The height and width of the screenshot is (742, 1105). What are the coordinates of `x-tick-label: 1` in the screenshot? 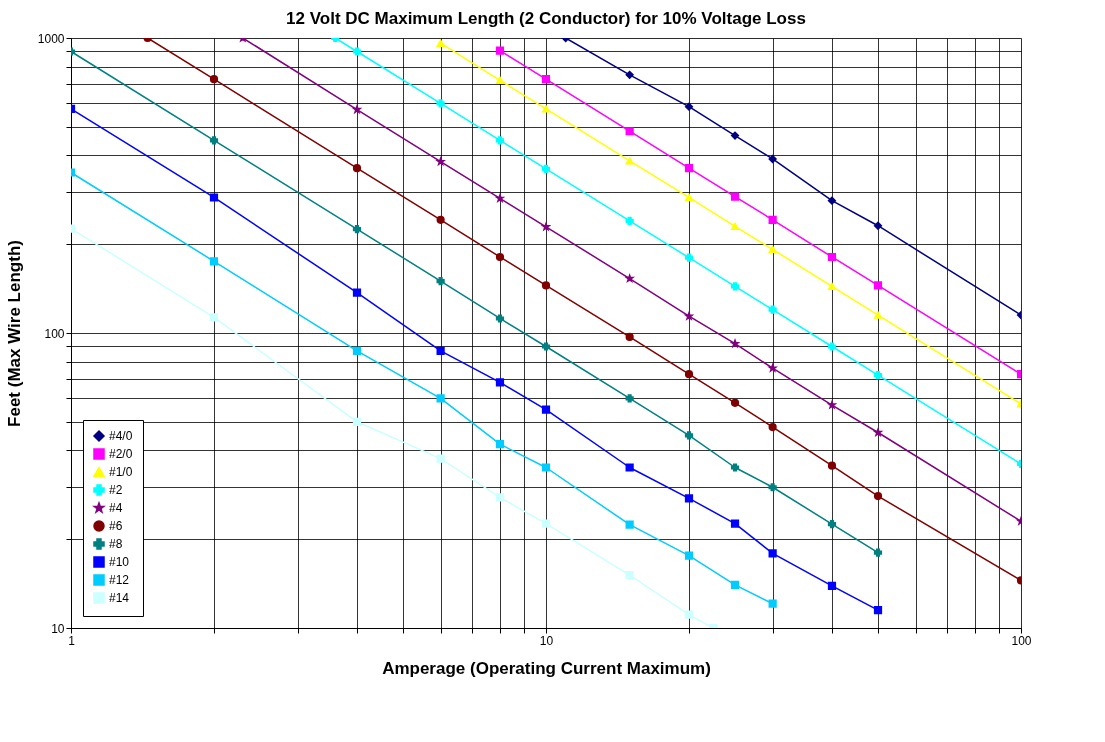 It's located at (72, 640).